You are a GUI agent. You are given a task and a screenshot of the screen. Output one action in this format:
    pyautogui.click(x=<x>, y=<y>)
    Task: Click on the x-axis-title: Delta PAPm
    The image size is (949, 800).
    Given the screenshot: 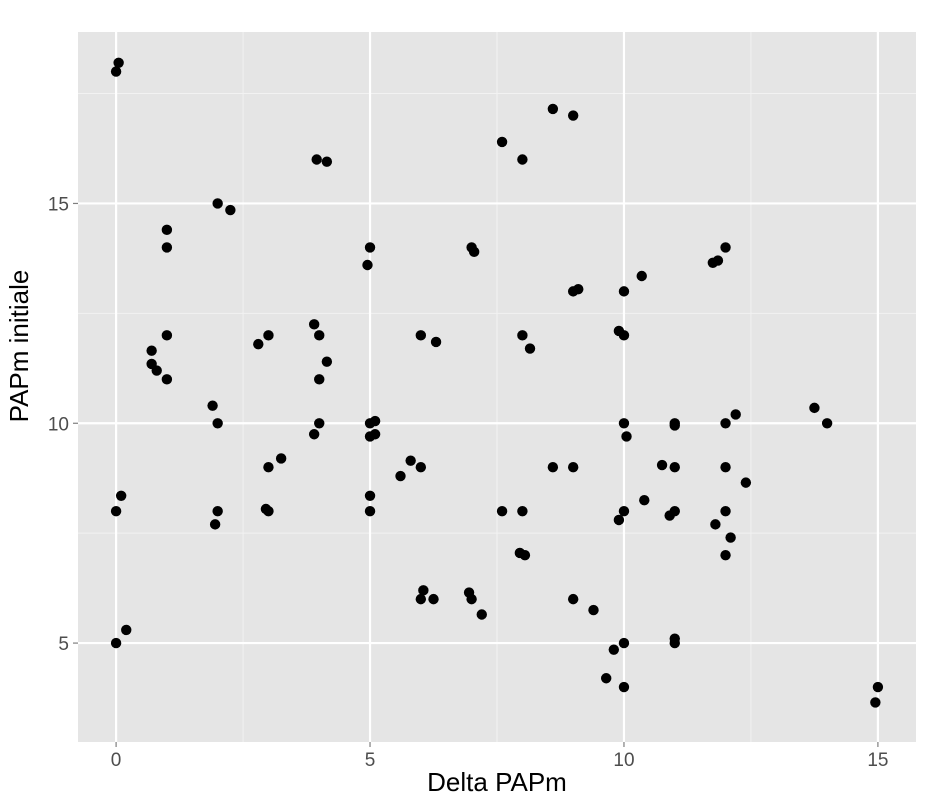 What is the action you would take?
    pyautogui.click(x=497, y=782)
    